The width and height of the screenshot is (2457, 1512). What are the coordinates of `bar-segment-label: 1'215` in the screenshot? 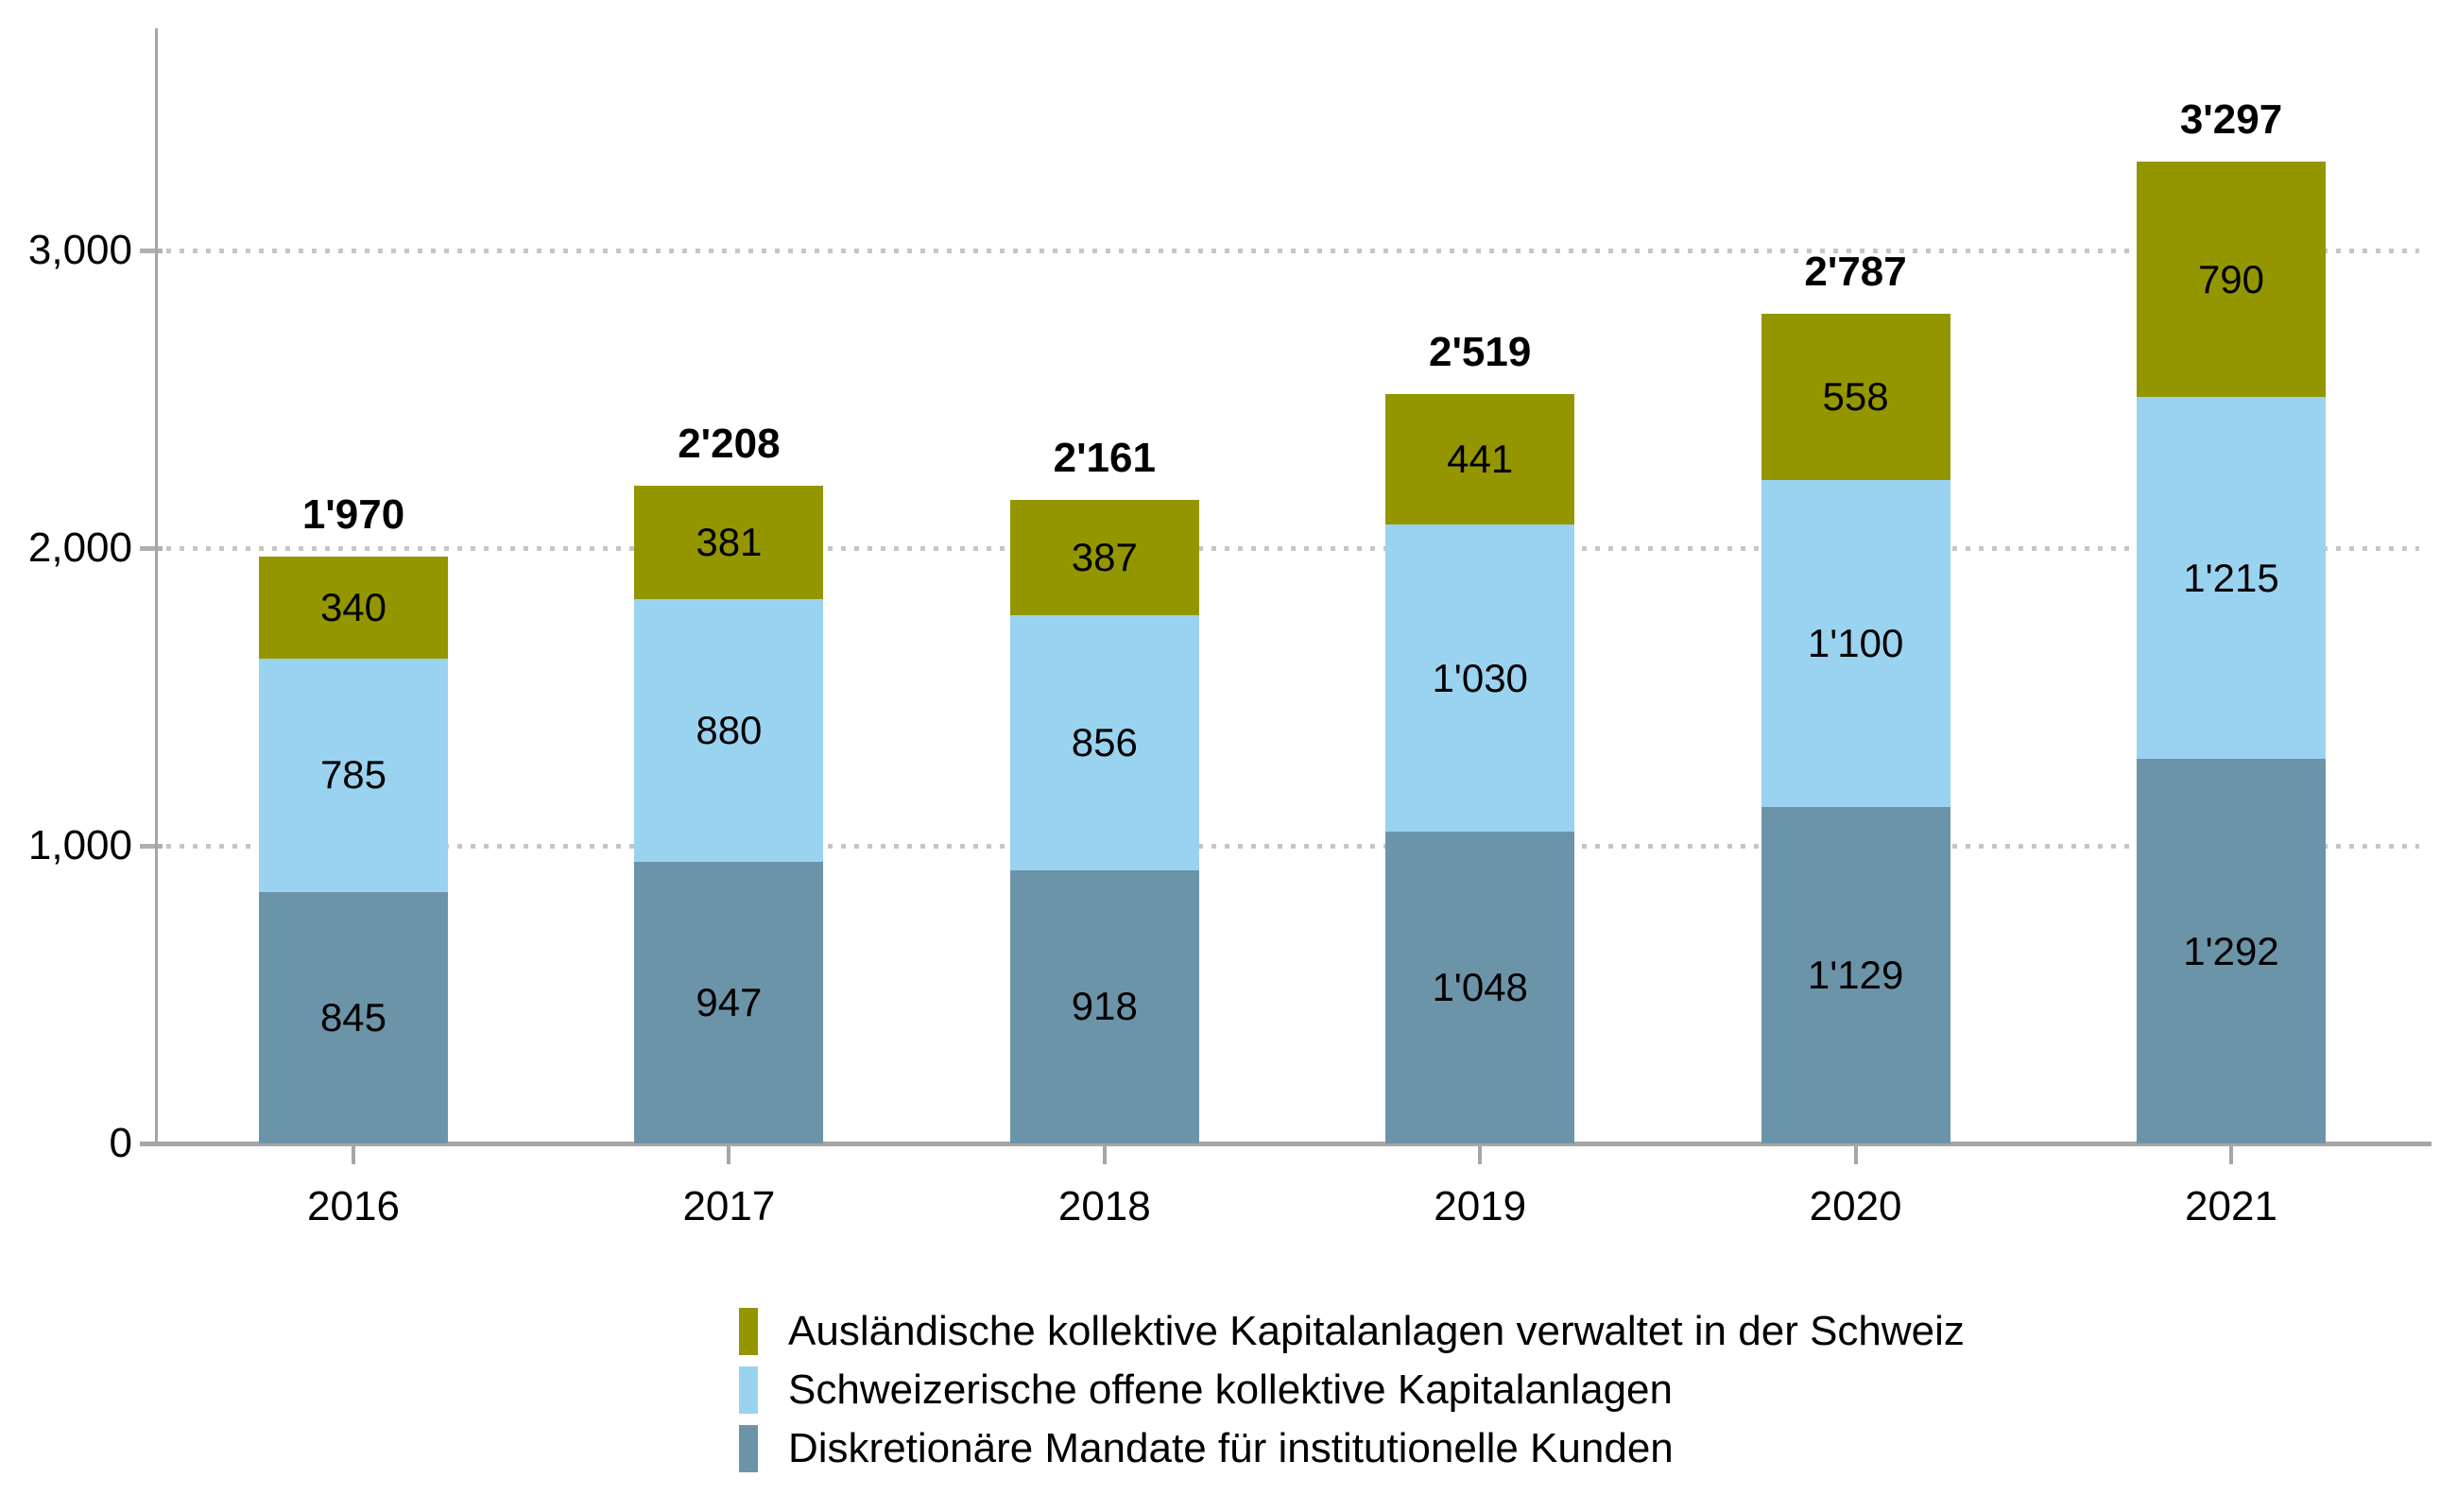 It's located at (2231, 577).